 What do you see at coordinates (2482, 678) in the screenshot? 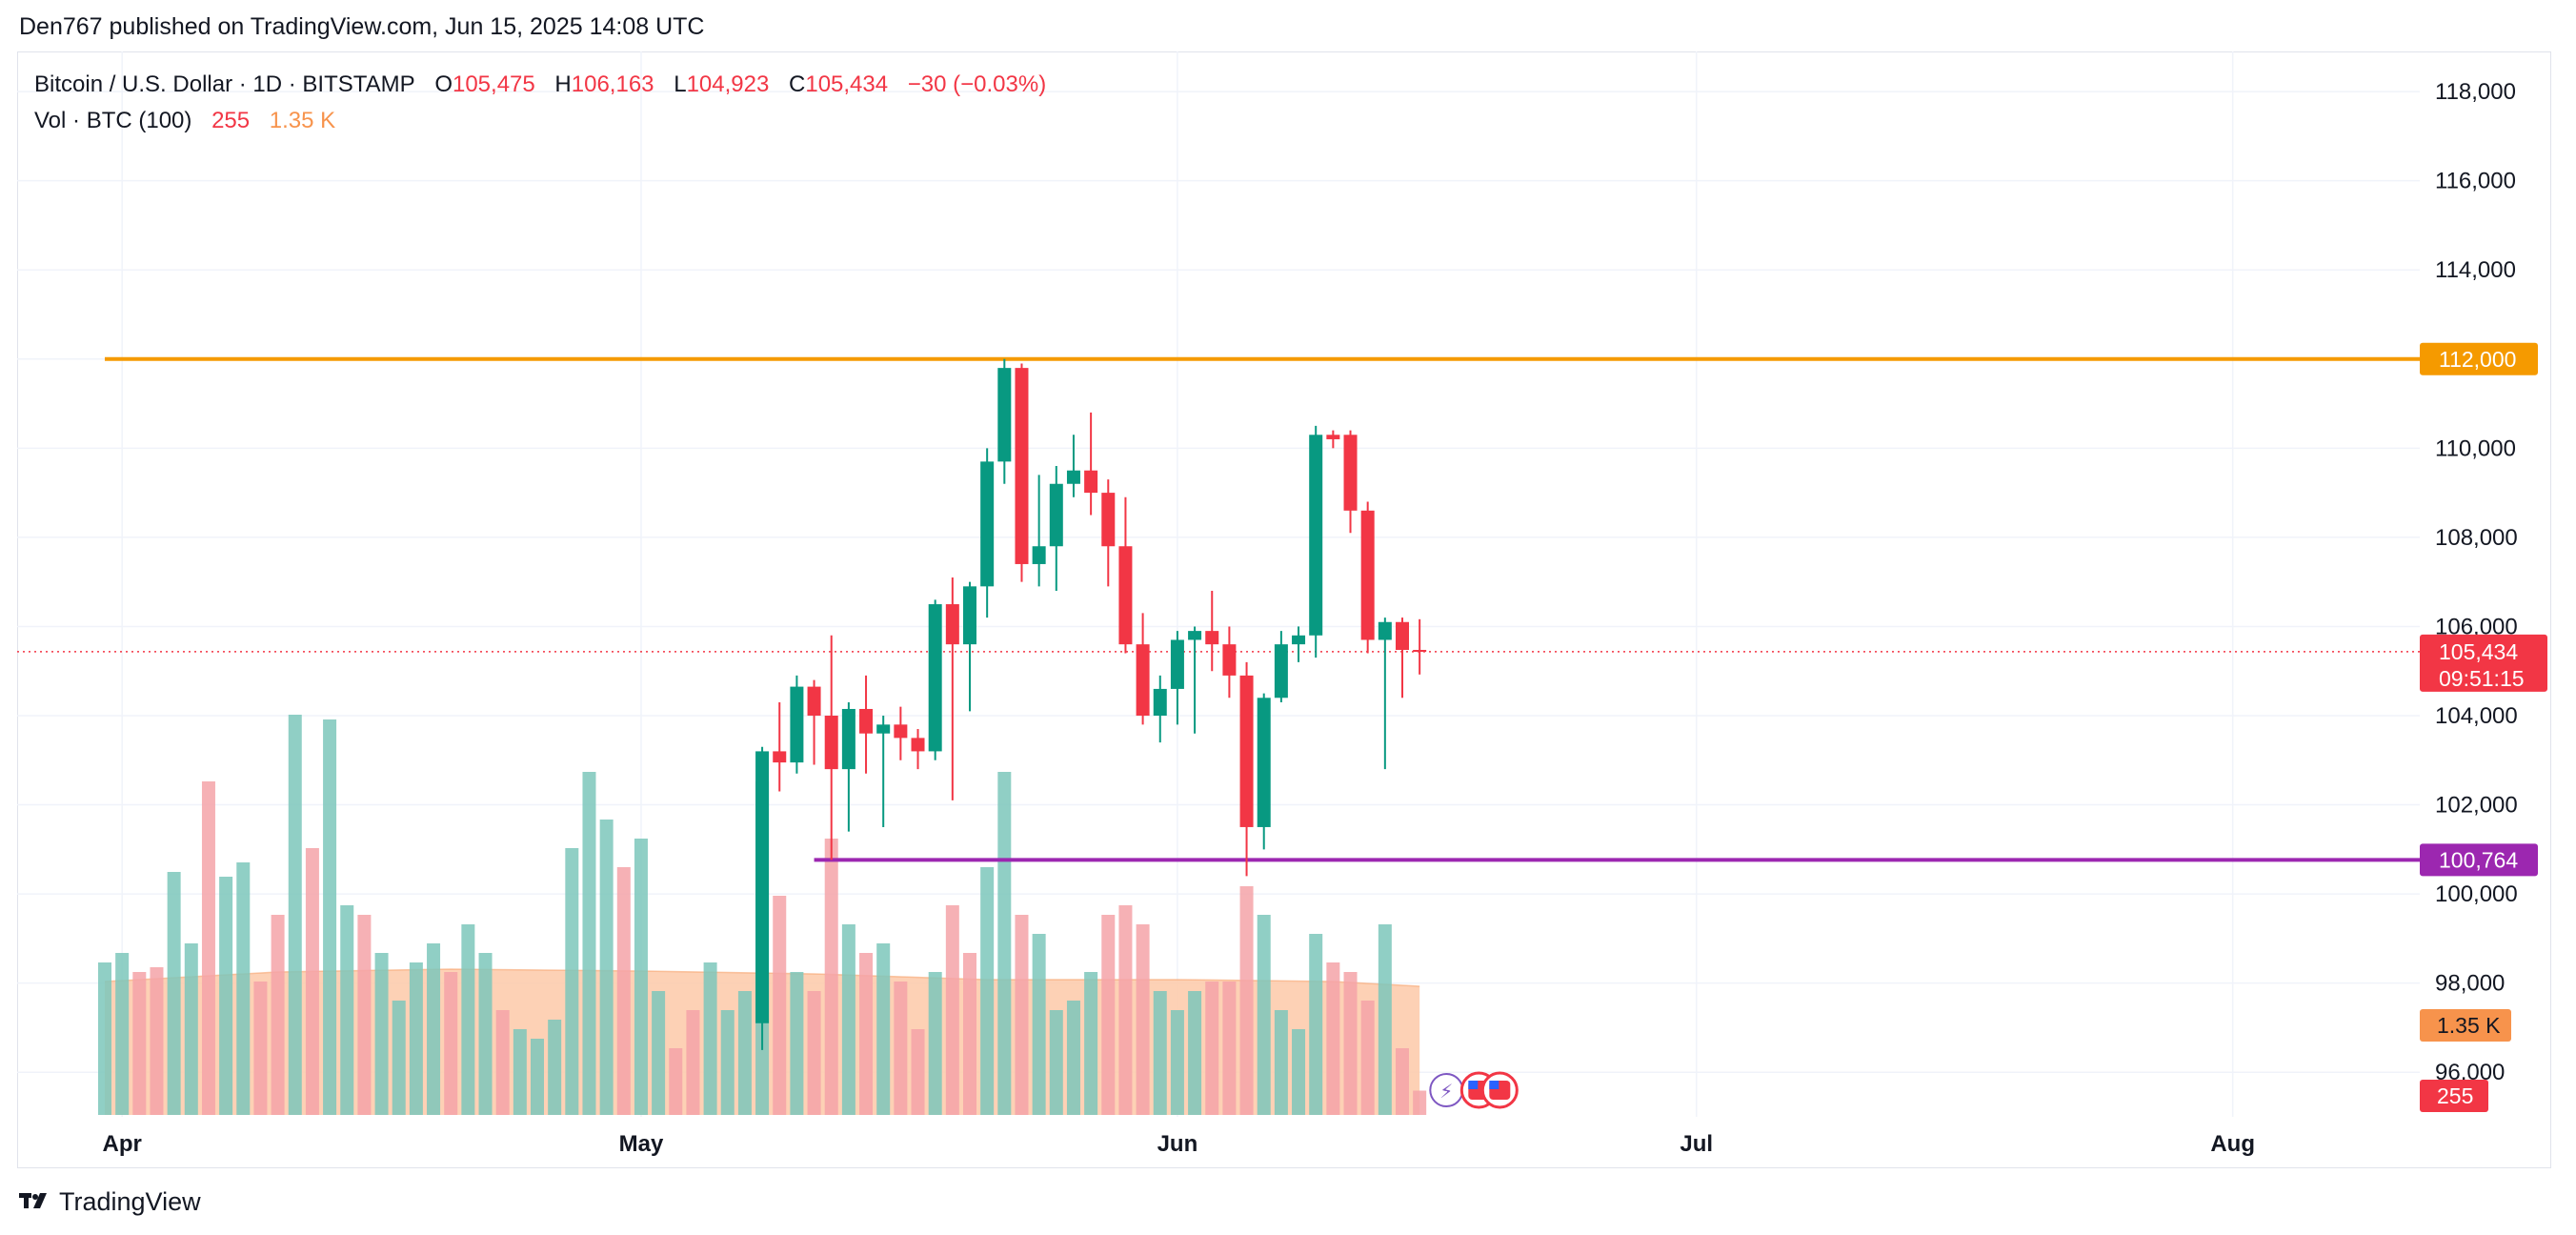
I see `countdown-badge-text: 09:51:15` at bounding box center [2482, 678].